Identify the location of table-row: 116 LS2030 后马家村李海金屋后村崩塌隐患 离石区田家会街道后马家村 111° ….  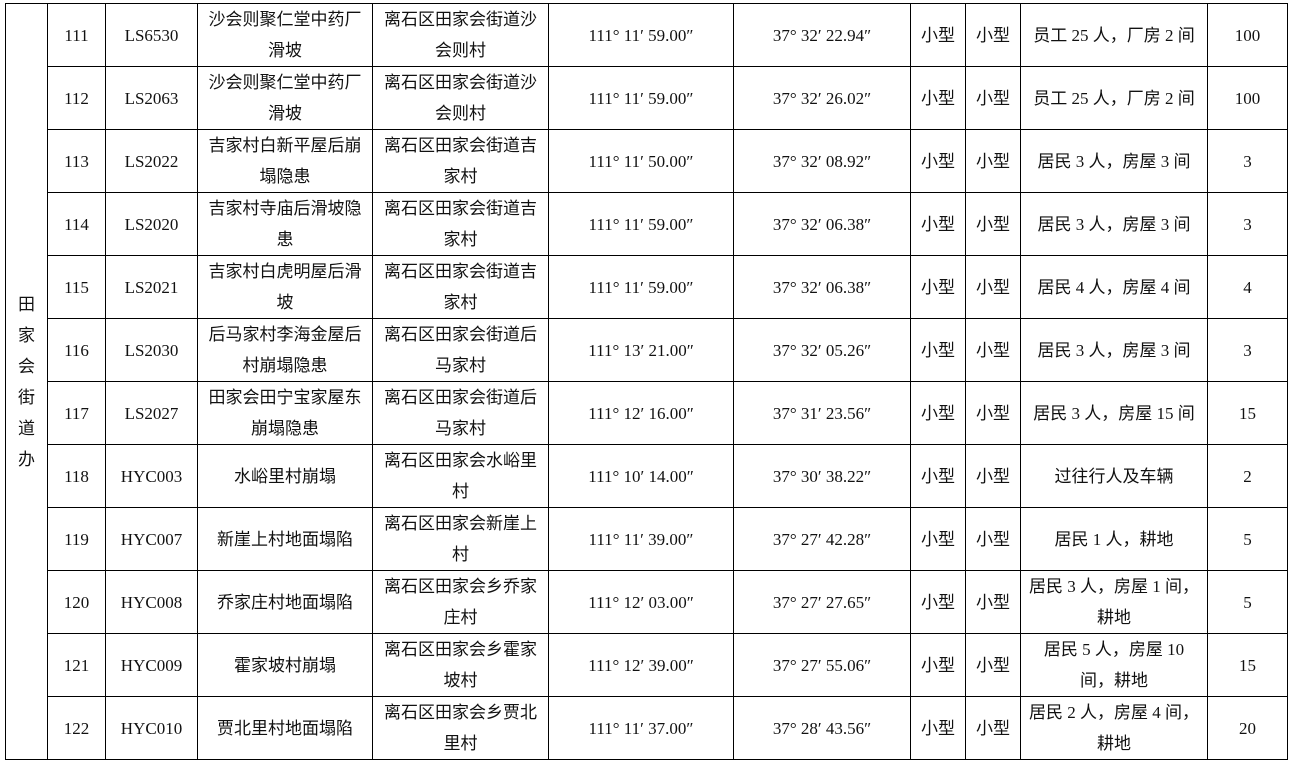
(647, 350).